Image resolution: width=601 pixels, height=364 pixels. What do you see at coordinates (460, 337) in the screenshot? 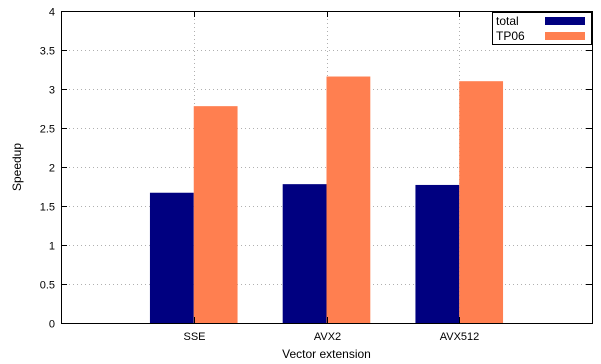
I see `x-tick-label: AVX512` at bounding box center [460, 337].